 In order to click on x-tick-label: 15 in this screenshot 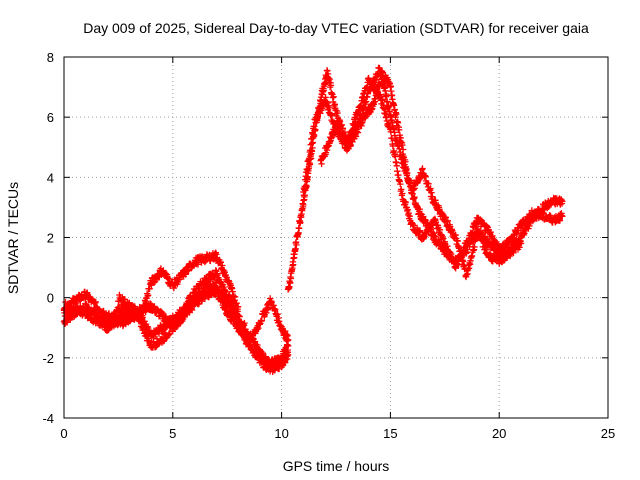, I will do `click(390, 433)`.